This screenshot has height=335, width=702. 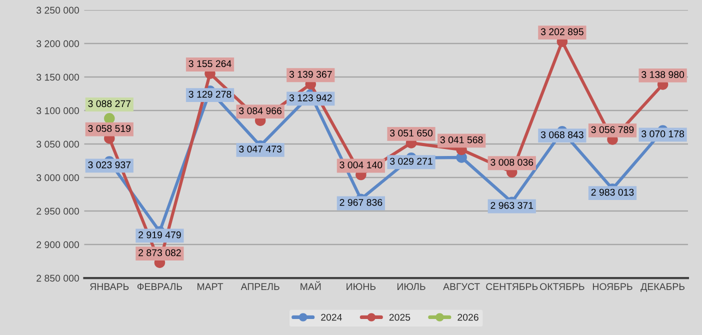 I want to click on data-label: 3 047 473, so click(x=260, y=149).